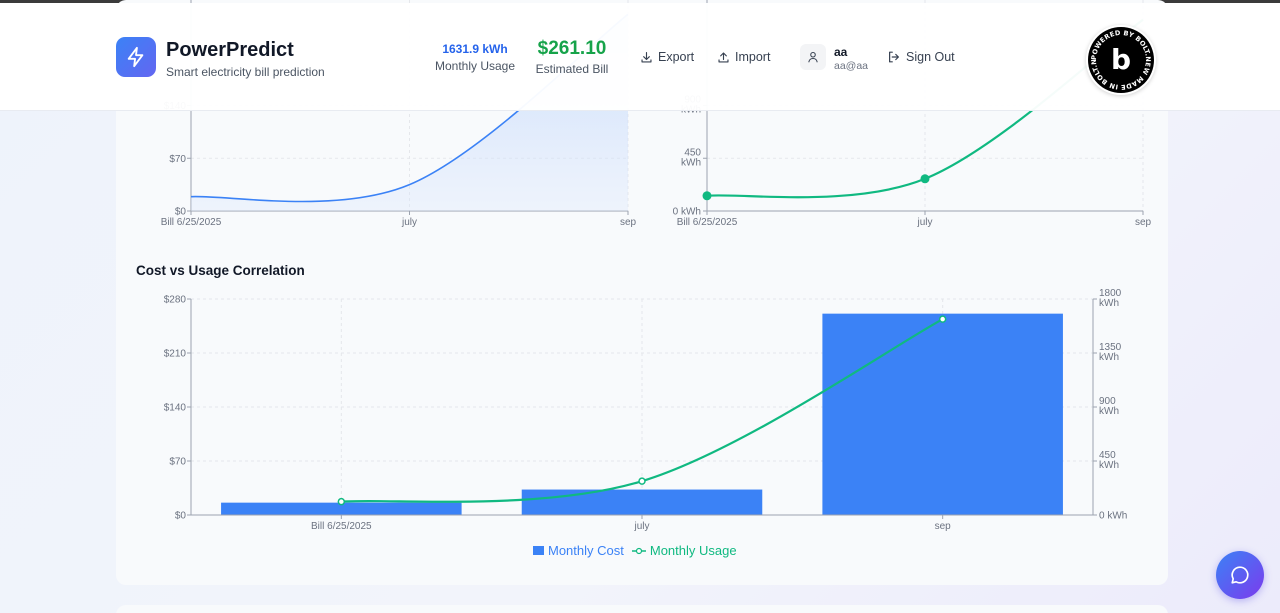 Image resolution: width=1280 pixels, height=613 pixels. I want to click on legend-swatch-cost, so click(538, 550).